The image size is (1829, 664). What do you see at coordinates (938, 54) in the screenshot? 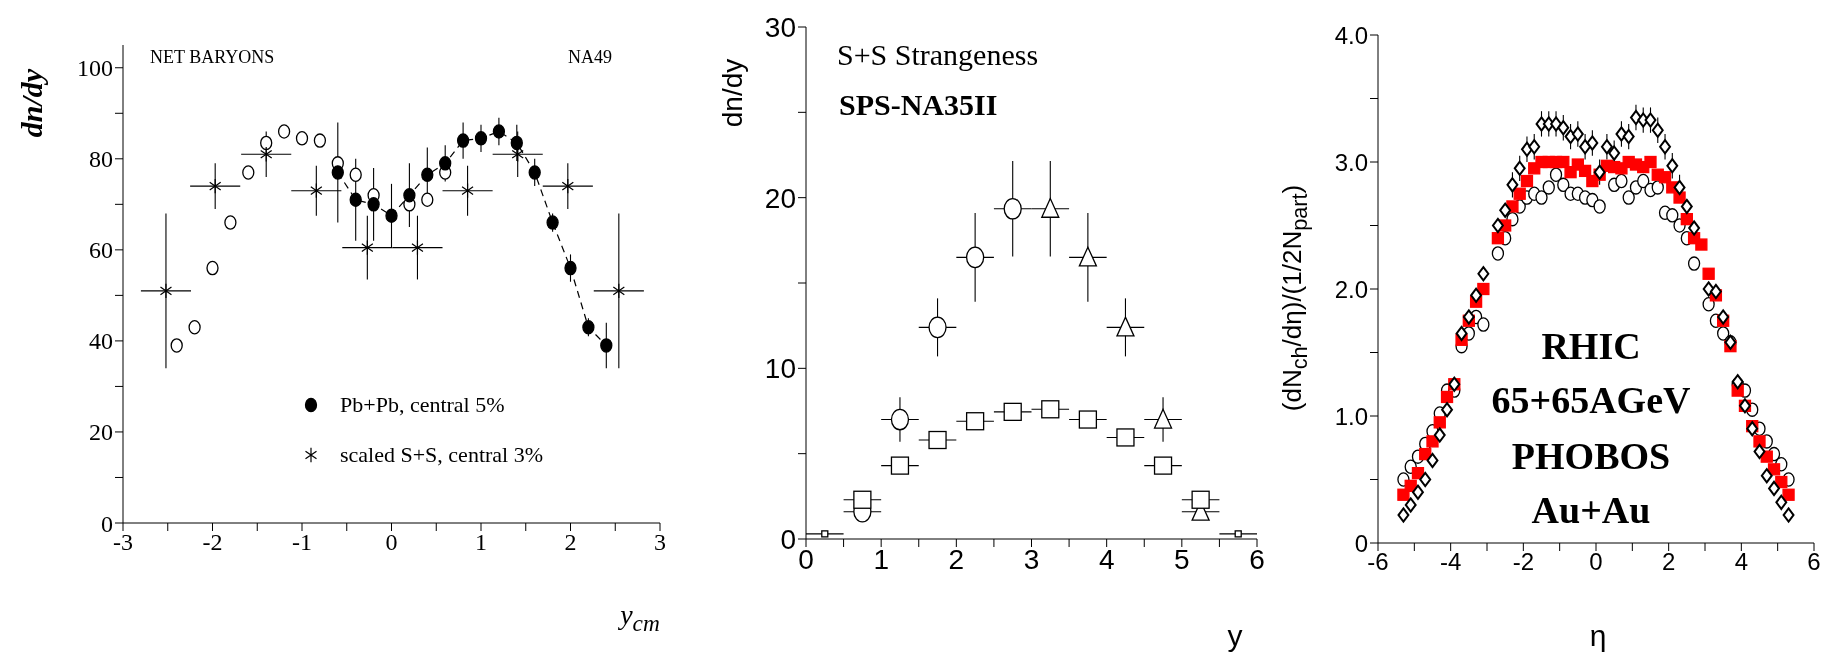
I see `annotation: S+S Strangeness` at bounding box center [938, 54].